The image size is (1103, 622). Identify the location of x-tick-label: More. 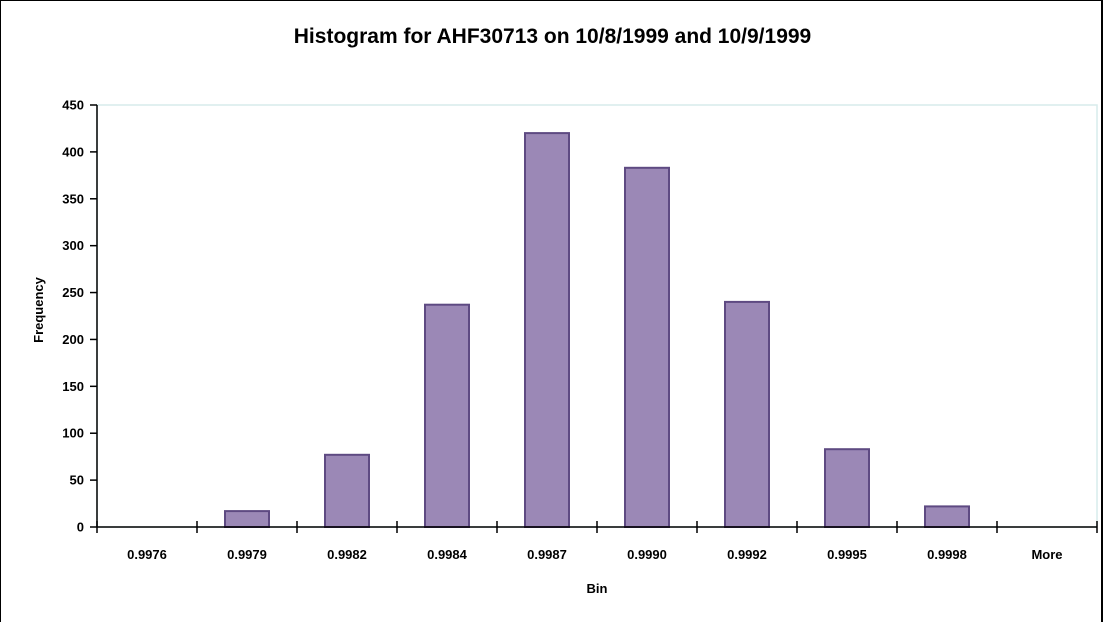
(1046, 554).